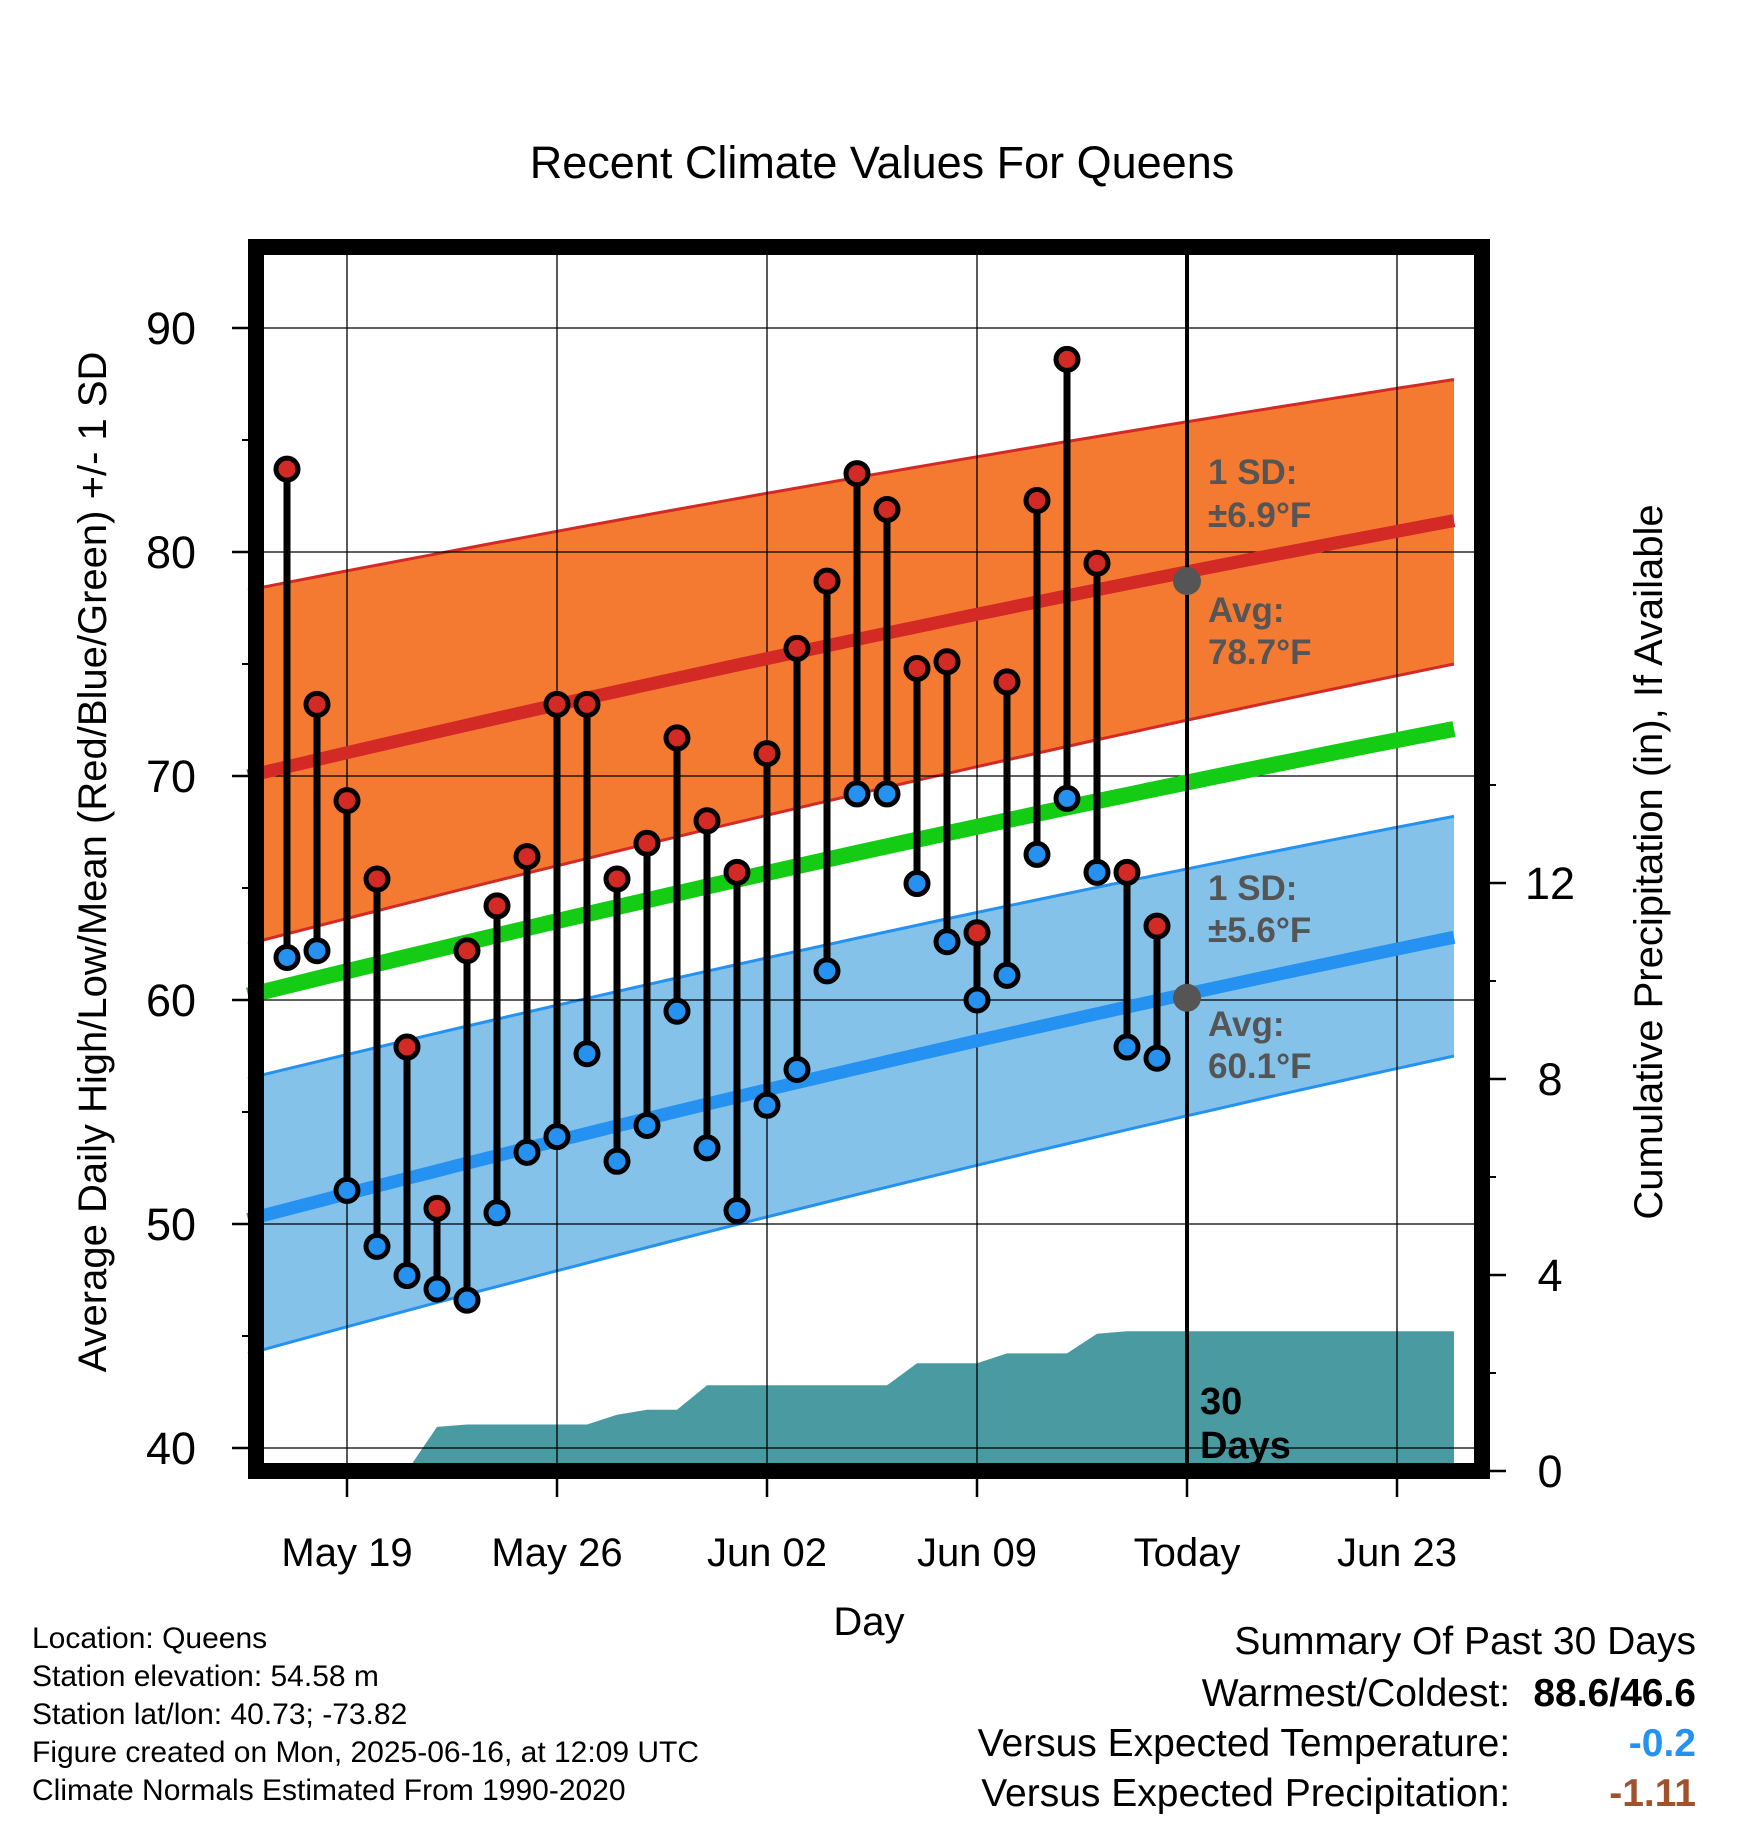  I want to click on temp-anomaly-value: -0.2, so click(1662, 1743).